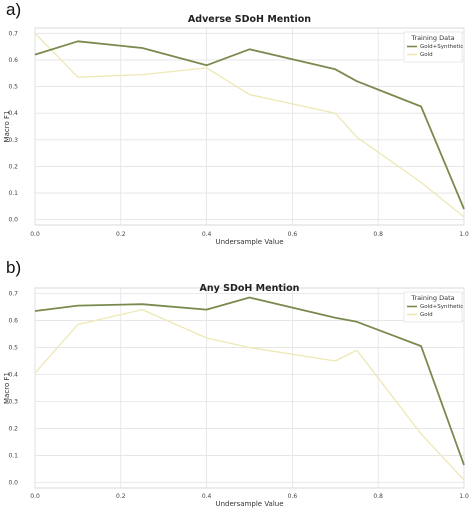  Describe the element at coordinates (250, 288) in the screenshot. I see `chart-title: Any SDoH Mention` at that location.